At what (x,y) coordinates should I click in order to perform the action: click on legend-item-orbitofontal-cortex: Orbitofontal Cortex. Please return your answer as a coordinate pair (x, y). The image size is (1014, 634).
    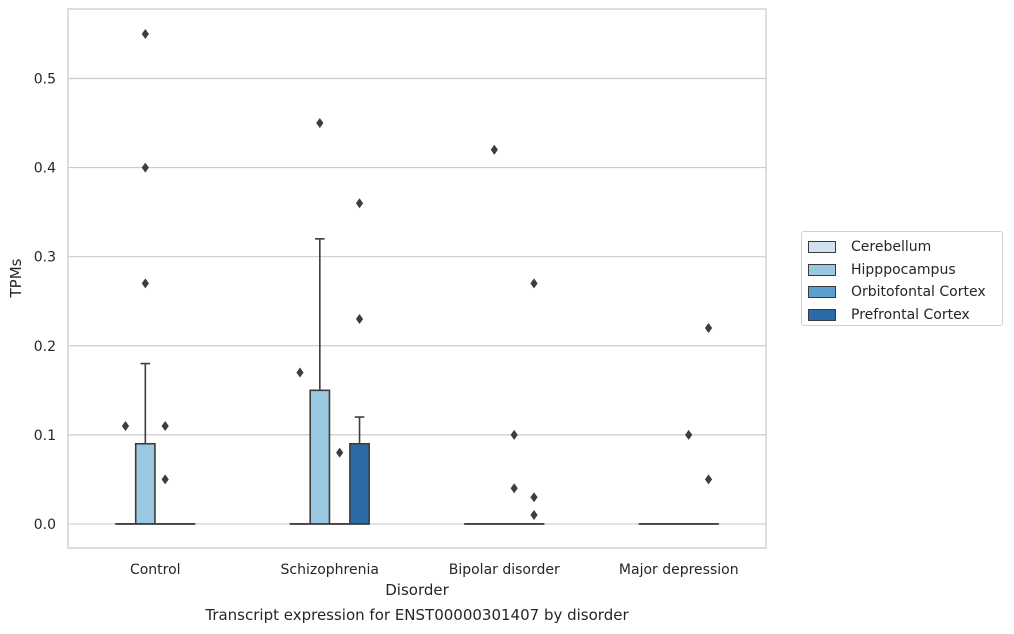
    Looking at the image, I should click on (905, 292).